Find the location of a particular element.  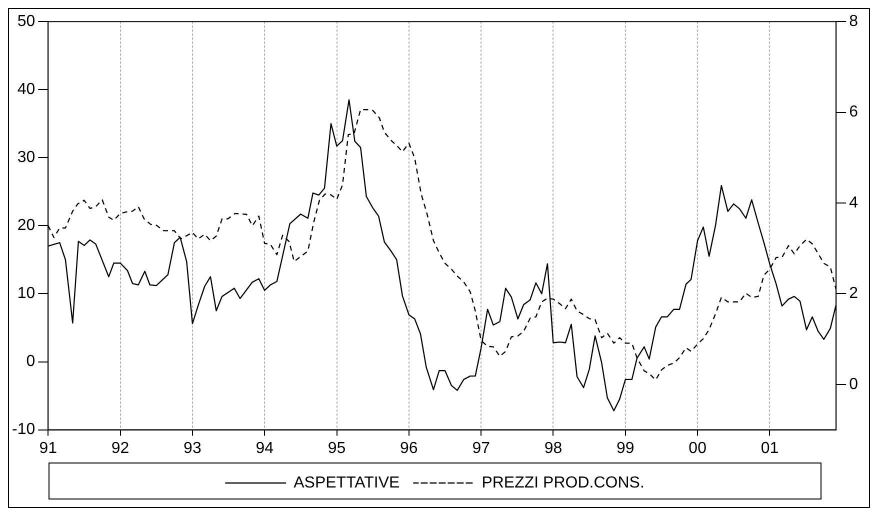

x-tick-label: 92 is located at coordinates (120, 448).